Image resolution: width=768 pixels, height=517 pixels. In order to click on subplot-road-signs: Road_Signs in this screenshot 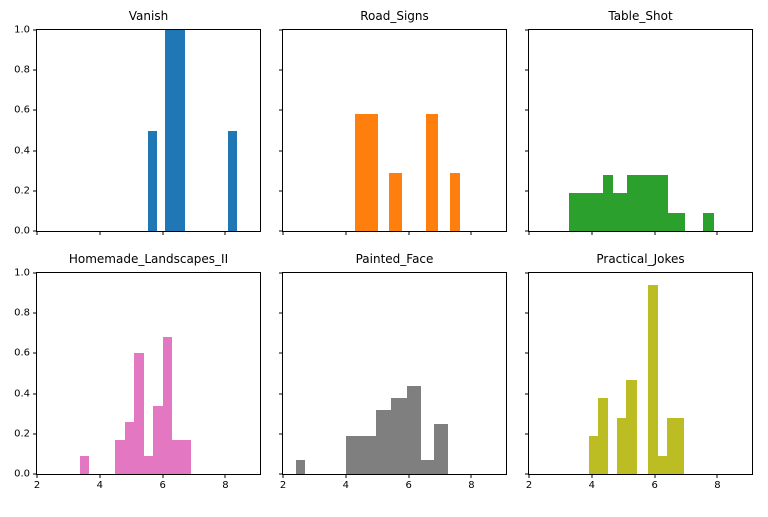, I will do `click(393, 121)`.